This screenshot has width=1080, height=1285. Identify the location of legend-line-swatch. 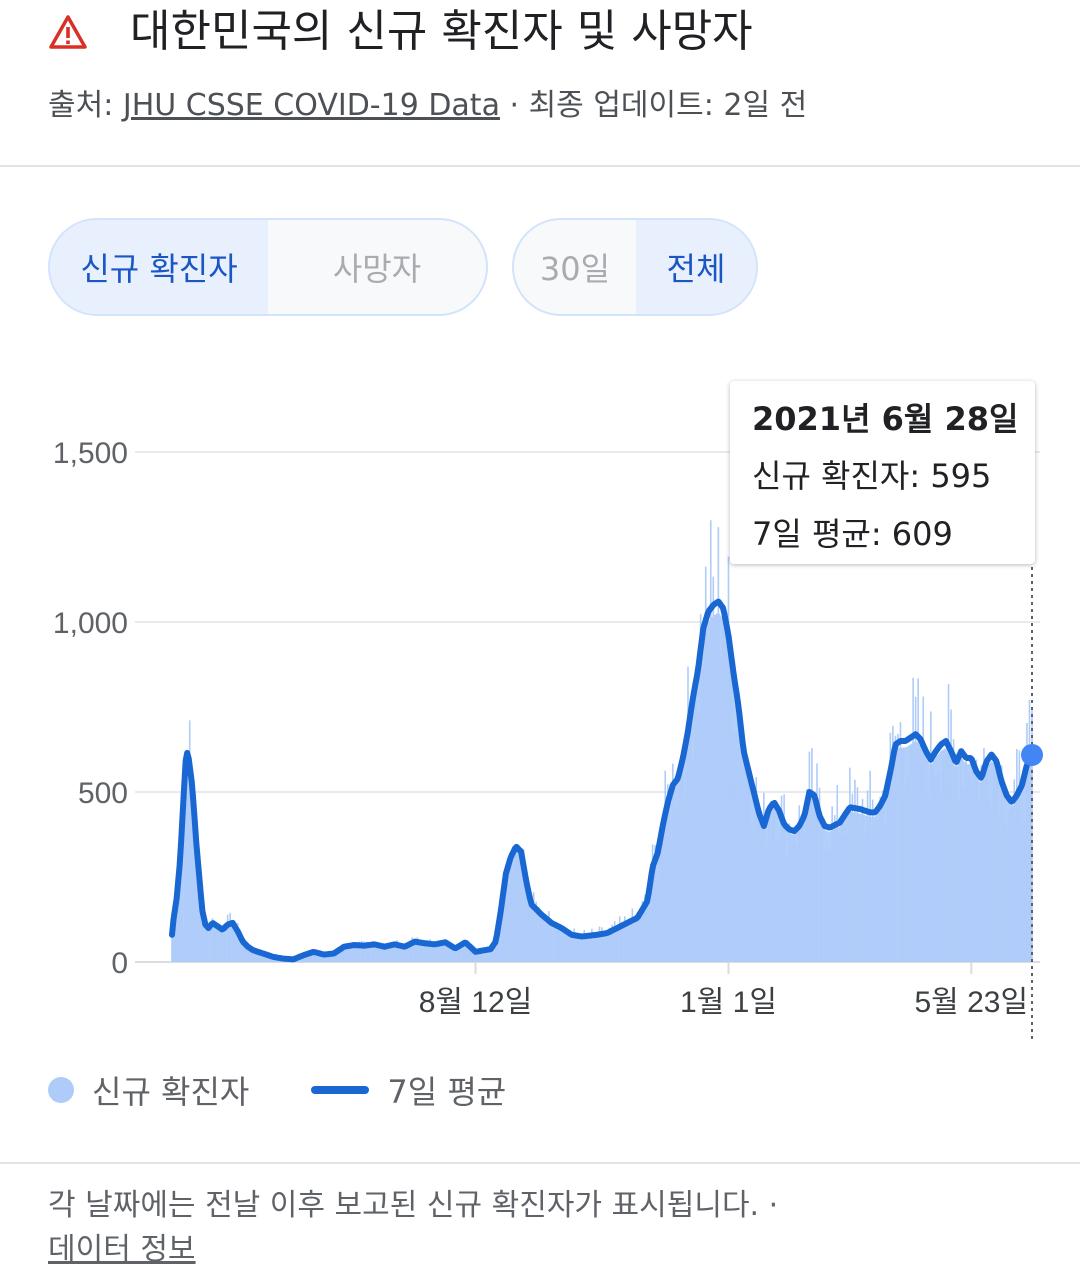
(340, 1090).